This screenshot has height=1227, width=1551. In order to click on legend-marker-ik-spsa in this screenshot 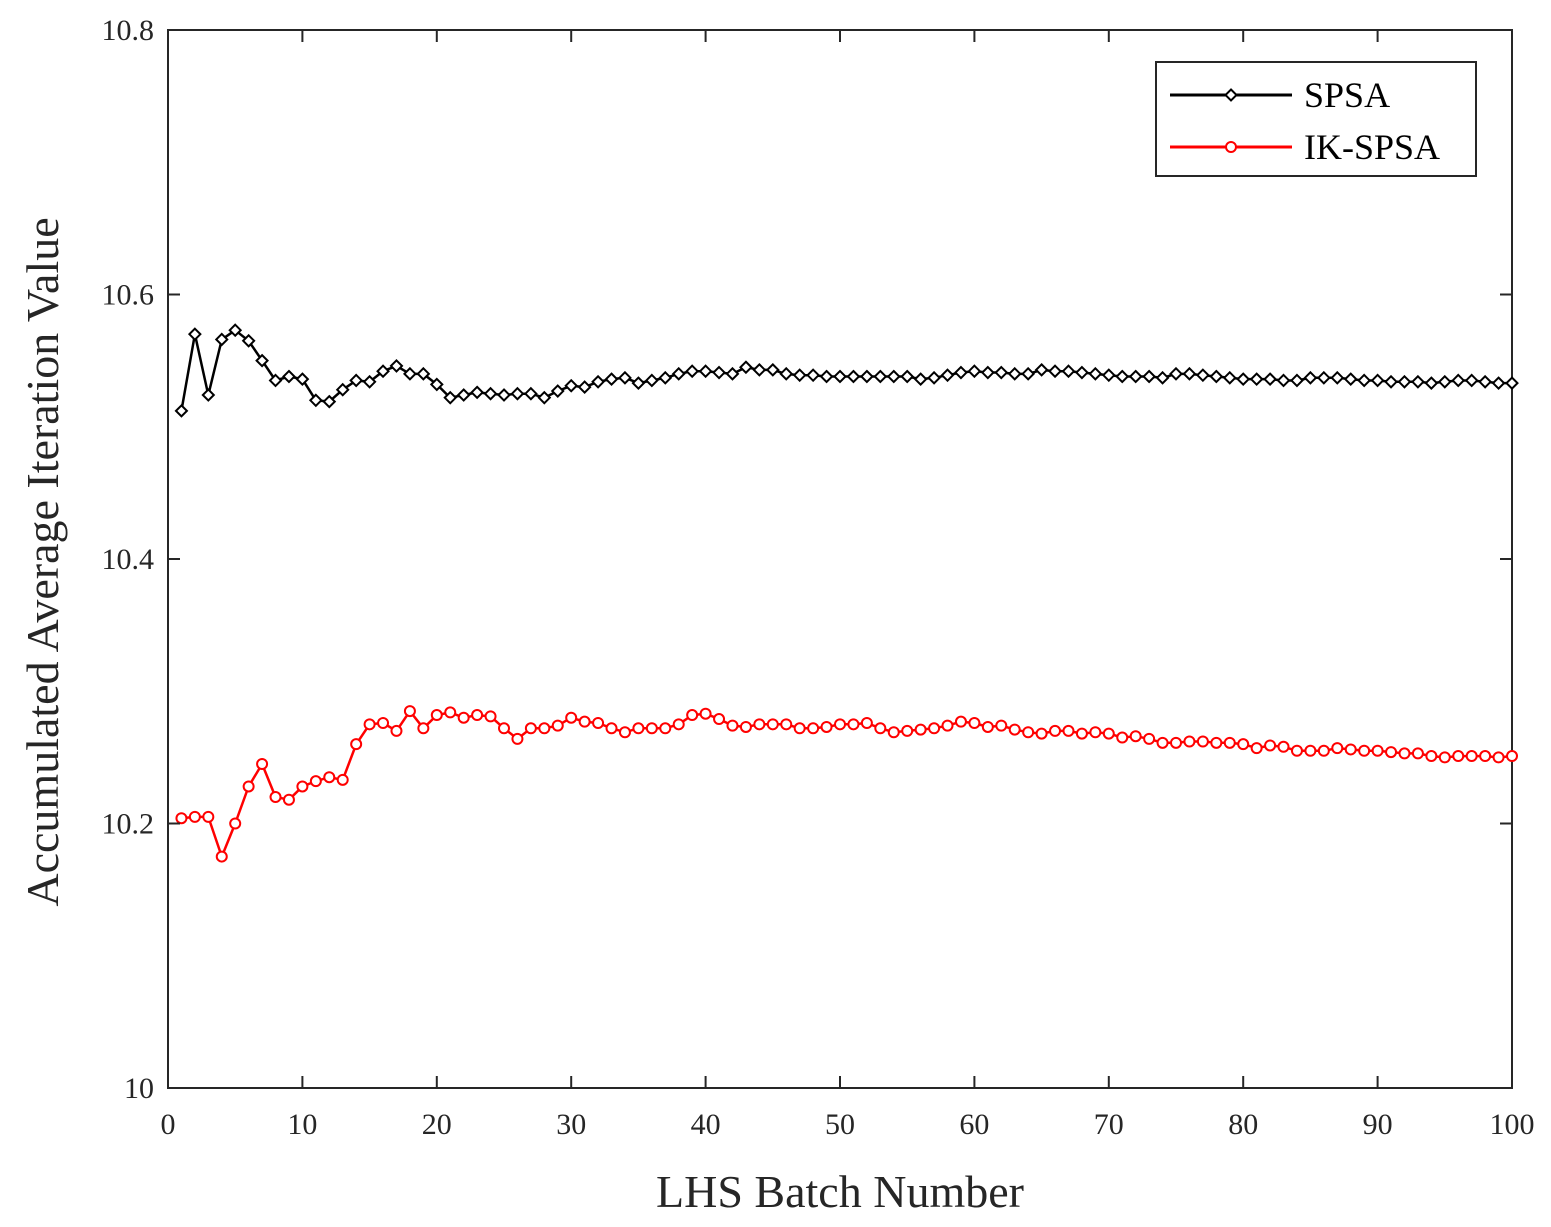, I will do `click(1231, 147)`.